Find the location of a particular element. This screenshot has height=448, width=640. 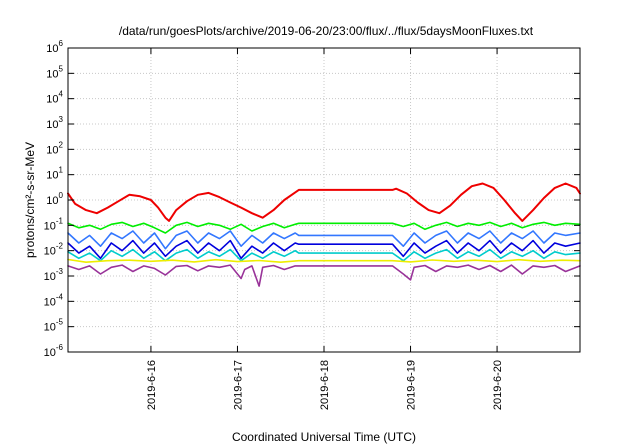

x-tick-label: 2019-6-20 is located at coordinates (498, 385).